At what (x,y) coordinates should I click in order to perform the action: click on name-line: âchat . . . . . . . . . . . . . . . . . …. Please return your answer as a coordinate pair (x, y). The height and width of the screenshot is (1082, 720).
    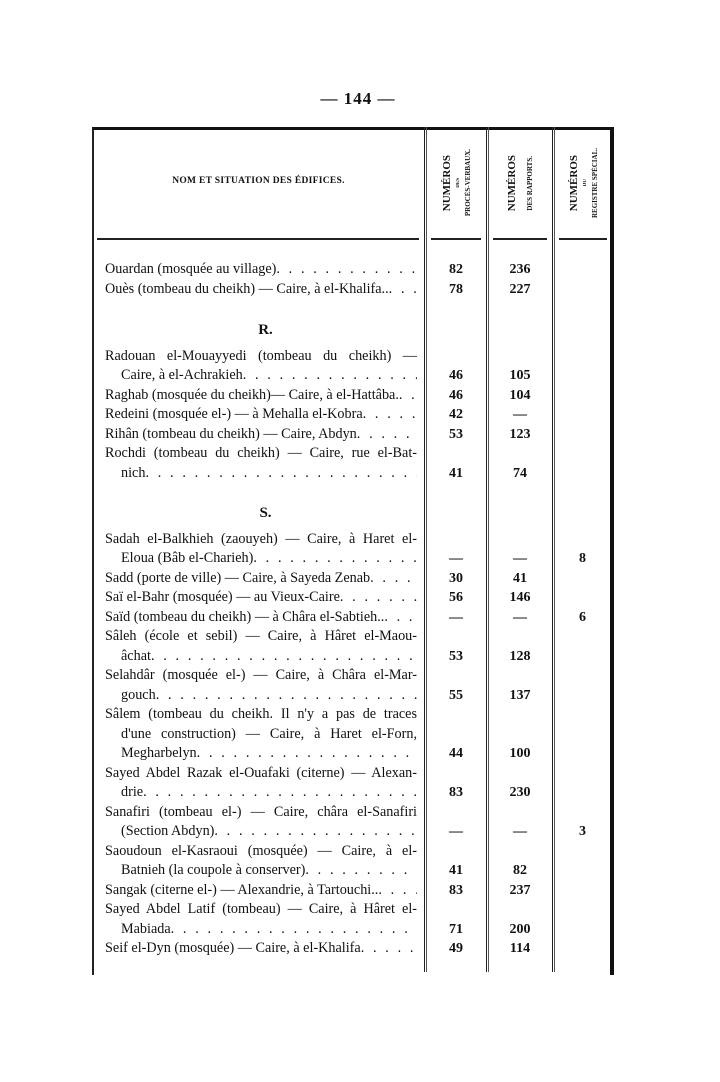
    Looking at the image, I should click on (261, 657).